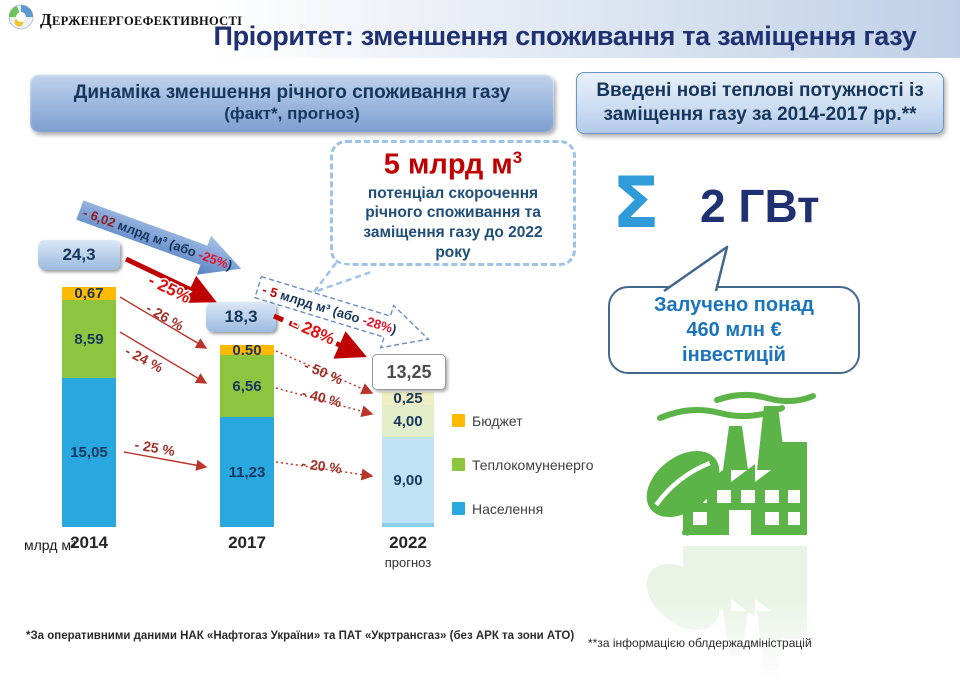 Image resolution: width=960 pixels, height=681 pixels. I want to click on legend-item-budget: Бюджет, so click(523, 420).